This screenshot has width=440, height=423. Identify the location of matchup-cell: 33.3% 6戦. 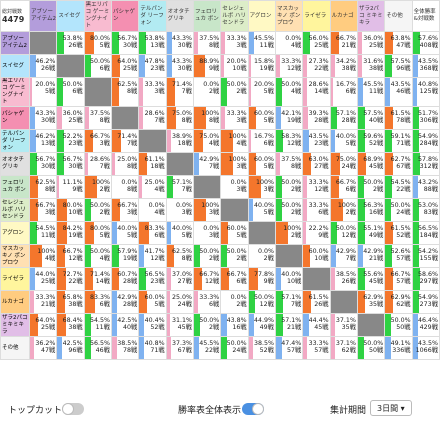
(316, 210).